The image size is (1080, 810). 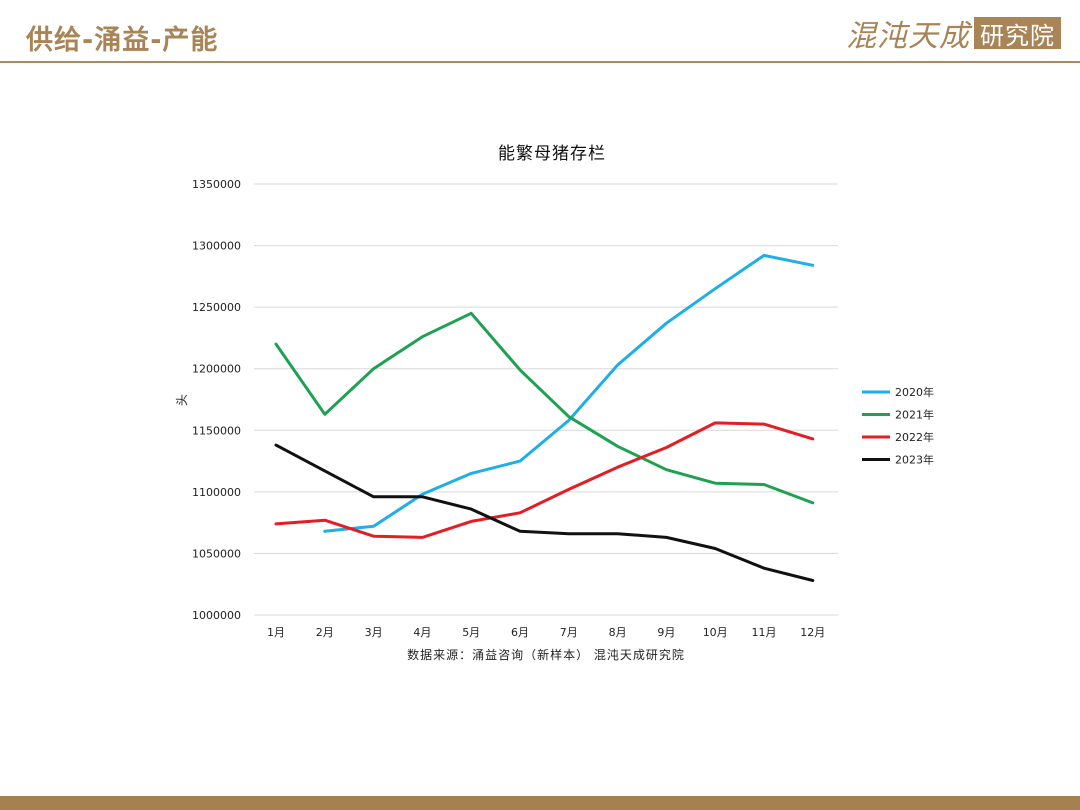 I want to click on y-tick-label: 1100000, so click(x=216, y=492).